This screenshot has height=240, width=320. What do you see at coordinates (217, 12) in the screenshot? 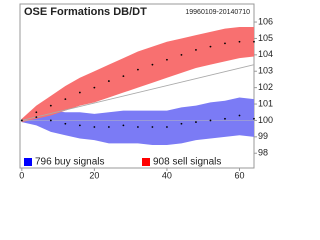
I see `chart-subtitle: 19960109-20140710` at bounding box center [217, 12].